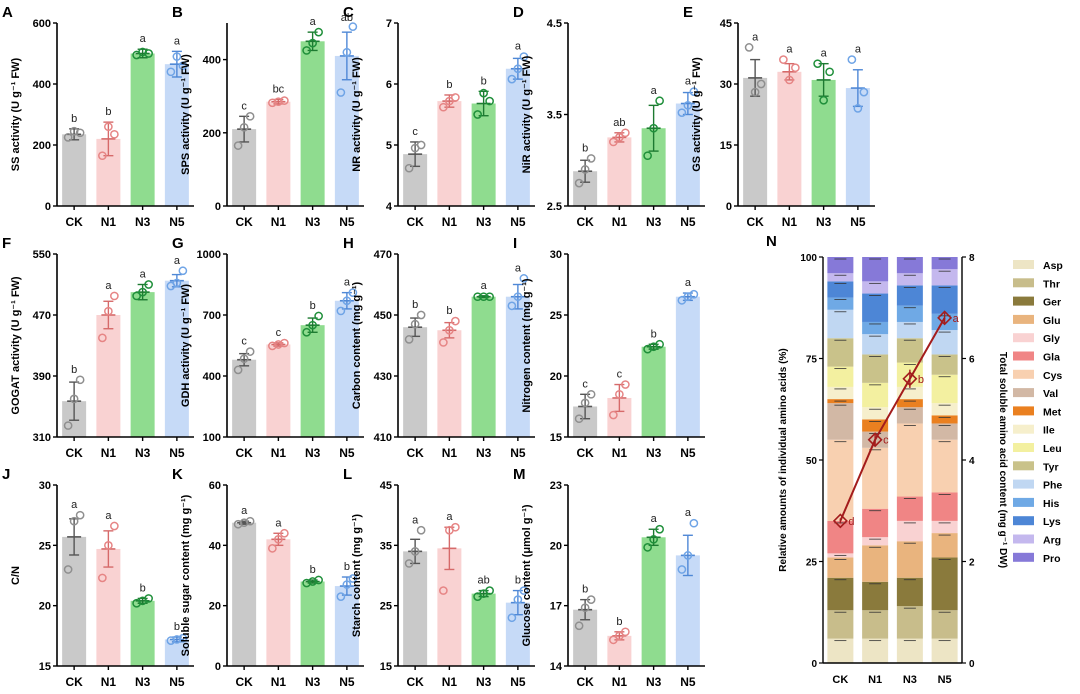 This screenshot has width=1080, height=694. What do you see at coordinates (215, 607) in the screenshot?
I see `y-tick-label: 20` at bounding box center [215, 607].